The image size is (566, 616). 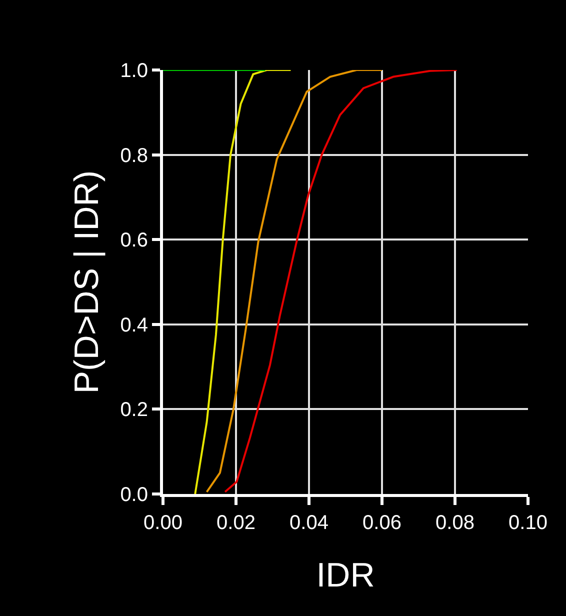 What do you see at coordinates (382, 523) in the screenshot?
I see `x-tick-label: 0.06` at bounding box center [382, 523].